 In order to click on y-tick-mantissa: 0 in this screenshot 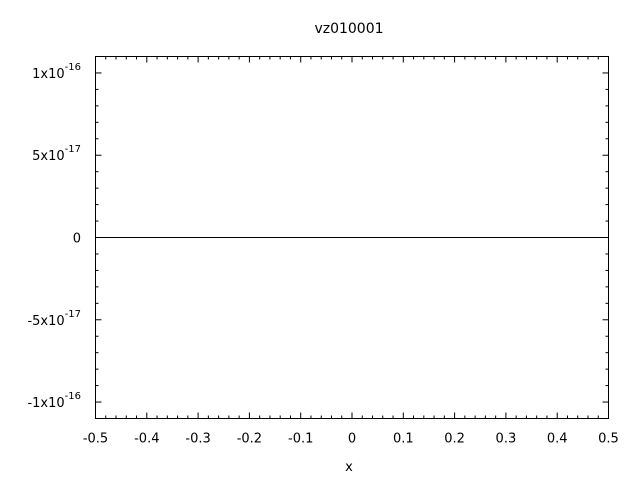, I will do `click(77, 239)`.